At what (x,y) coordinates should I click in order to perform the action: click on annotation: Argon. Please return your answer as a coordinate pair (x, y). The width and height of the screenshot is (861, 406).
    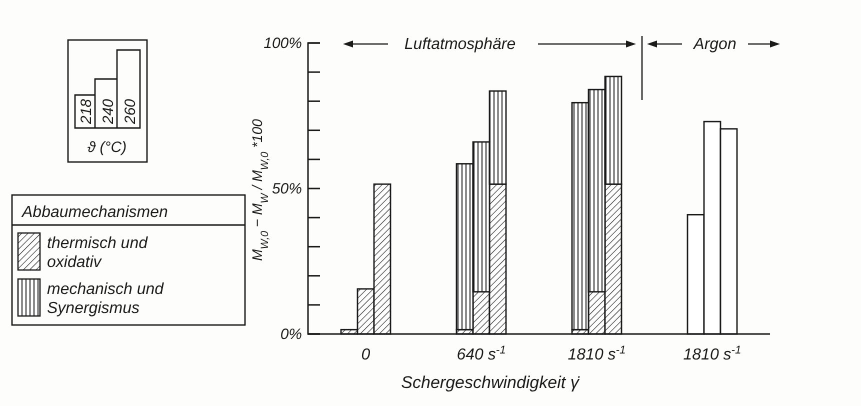
    Looking at the image, I should click on (714, 44).